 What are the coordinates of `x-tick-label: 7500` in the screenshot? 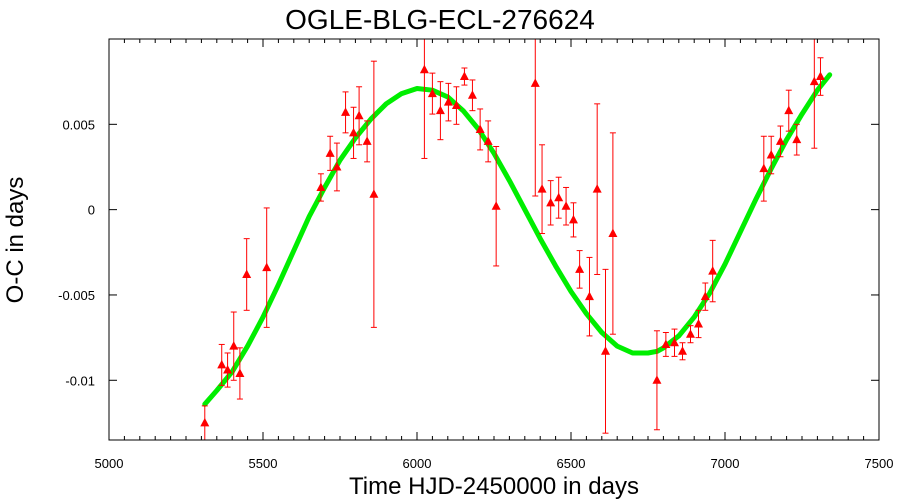 It's located at (879, 463).